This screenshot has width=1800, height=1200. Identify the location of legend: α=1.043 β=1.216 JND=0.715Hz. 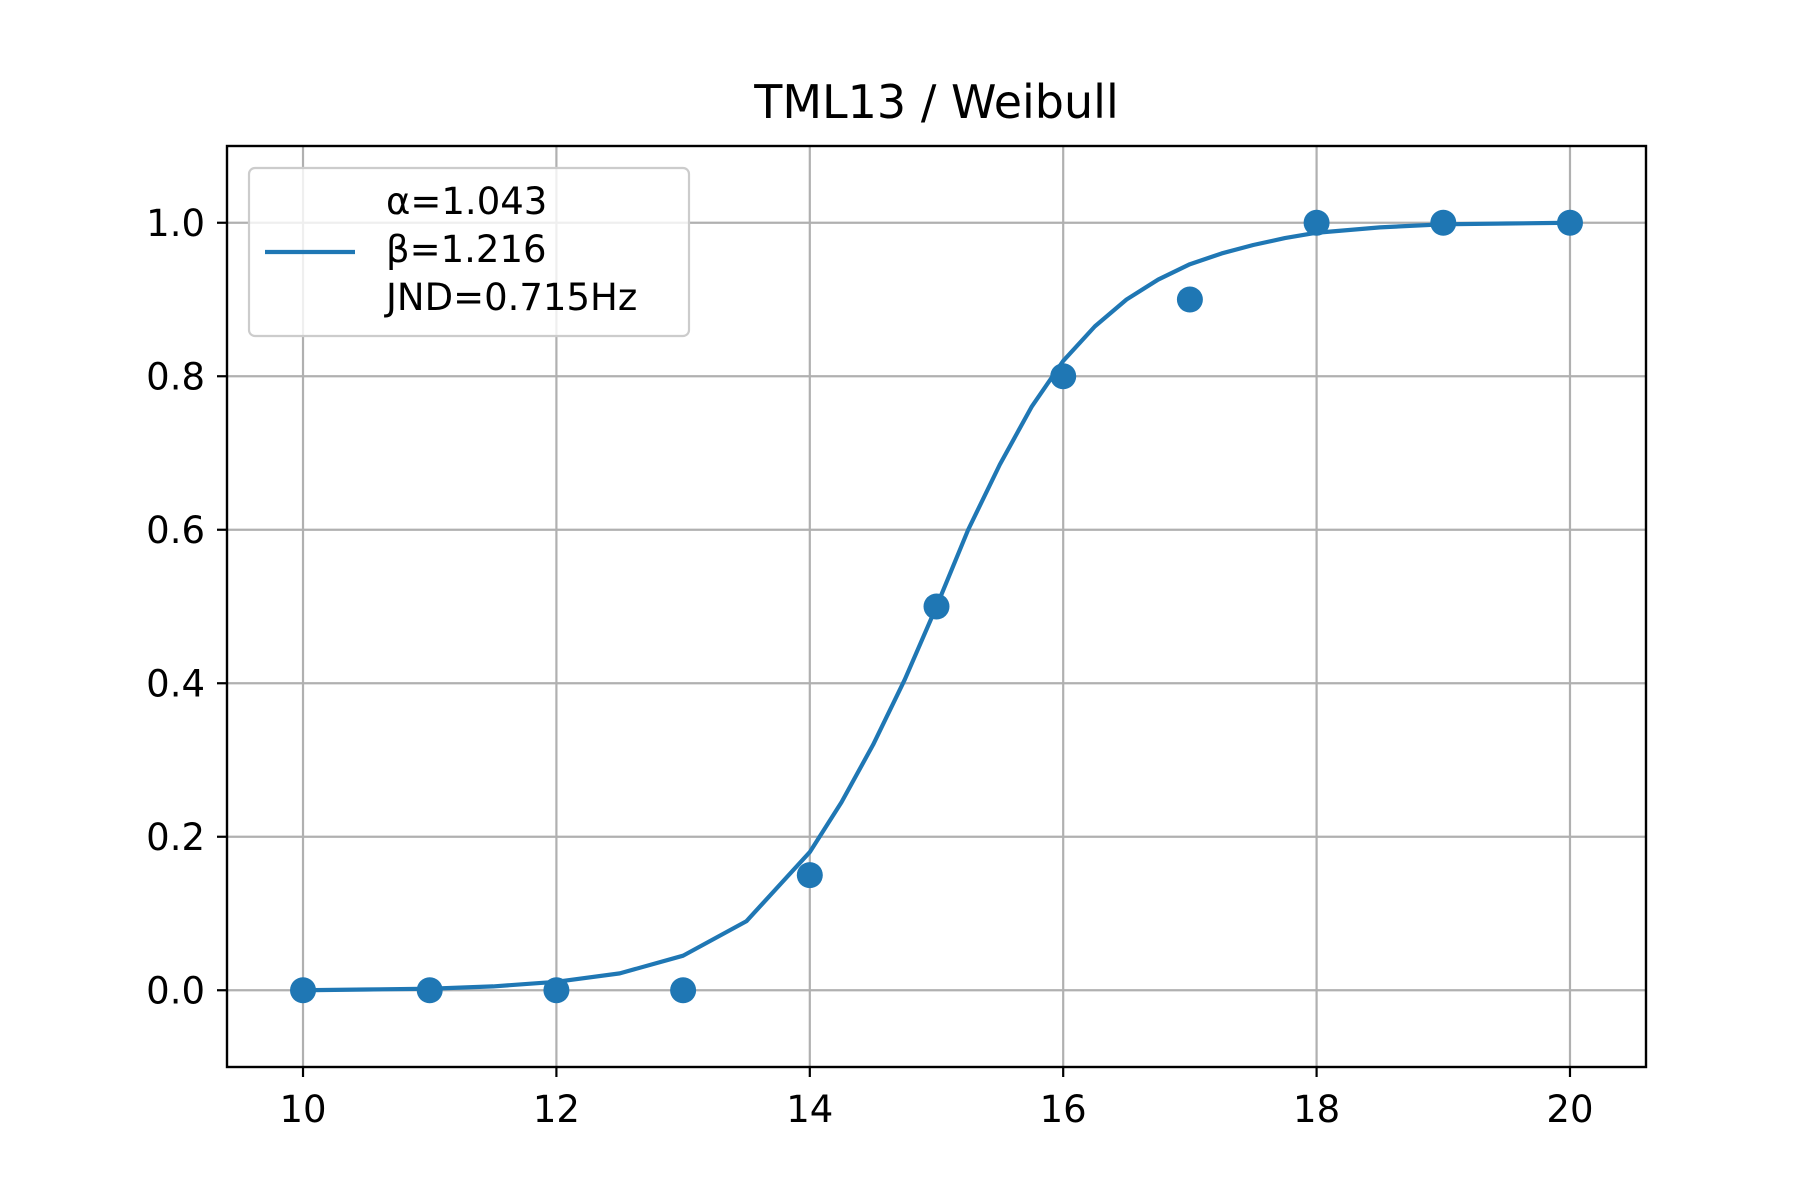
(469, 252).